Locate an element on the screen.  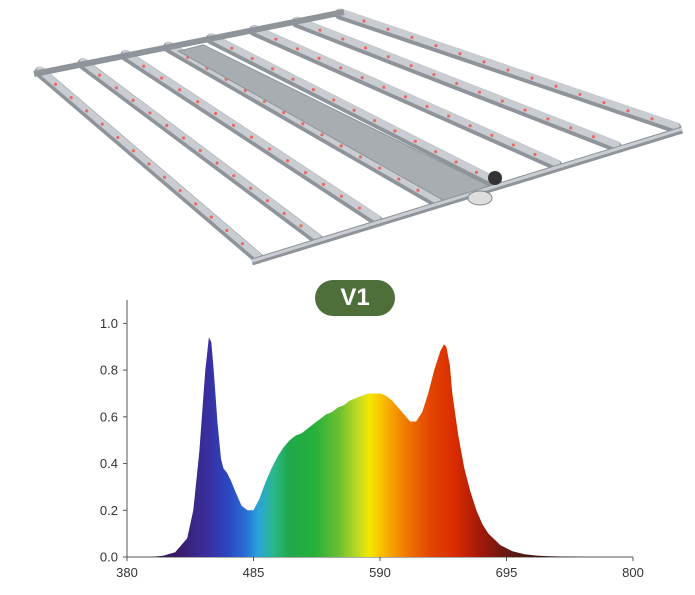
version-badge-label: V1 is located at coordinates (355, 297).